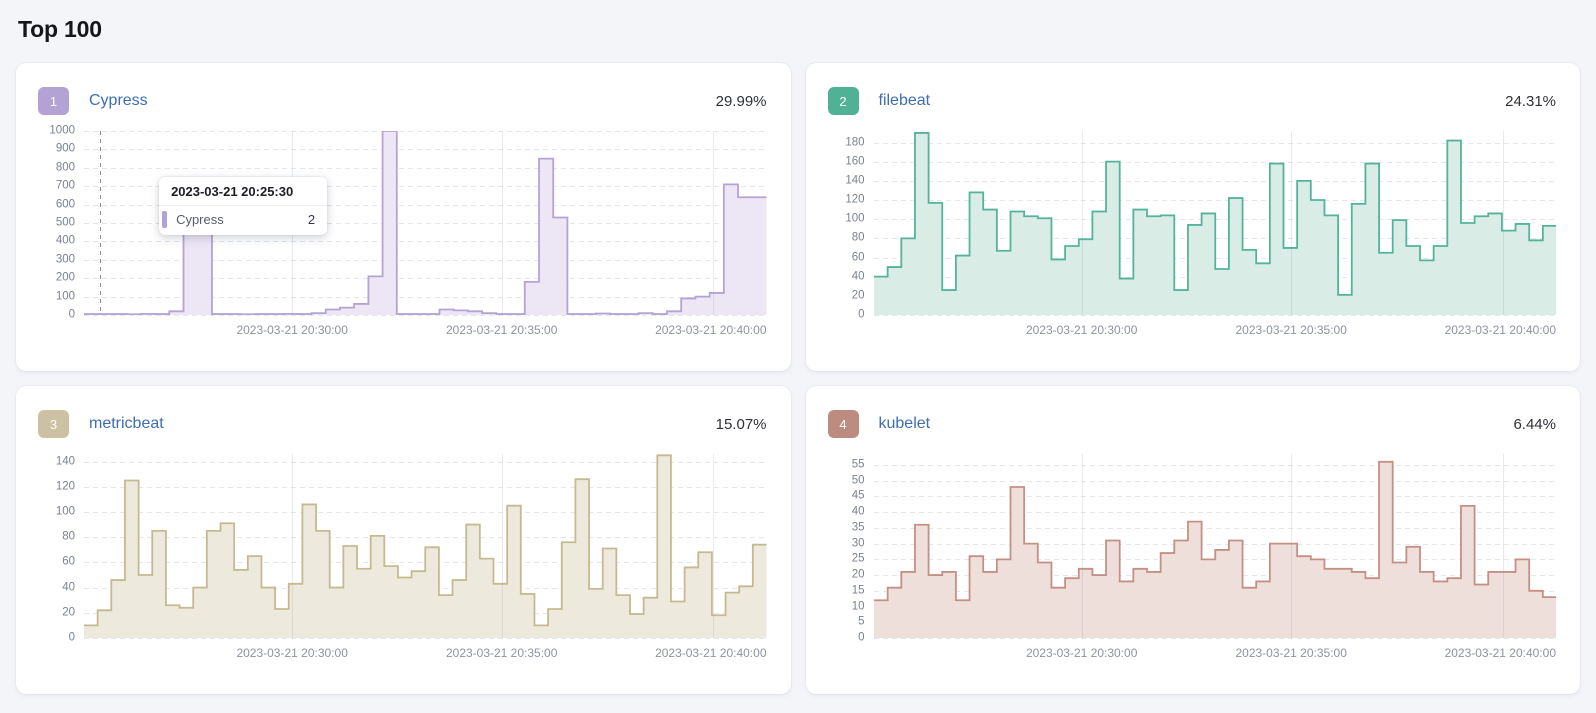 The width and height of the screenshot is (1596, 713). What do you see at coordinates (855, 199) in the screenshot?
I see `y-tick-label: 120` at bounding box center [855, 199].